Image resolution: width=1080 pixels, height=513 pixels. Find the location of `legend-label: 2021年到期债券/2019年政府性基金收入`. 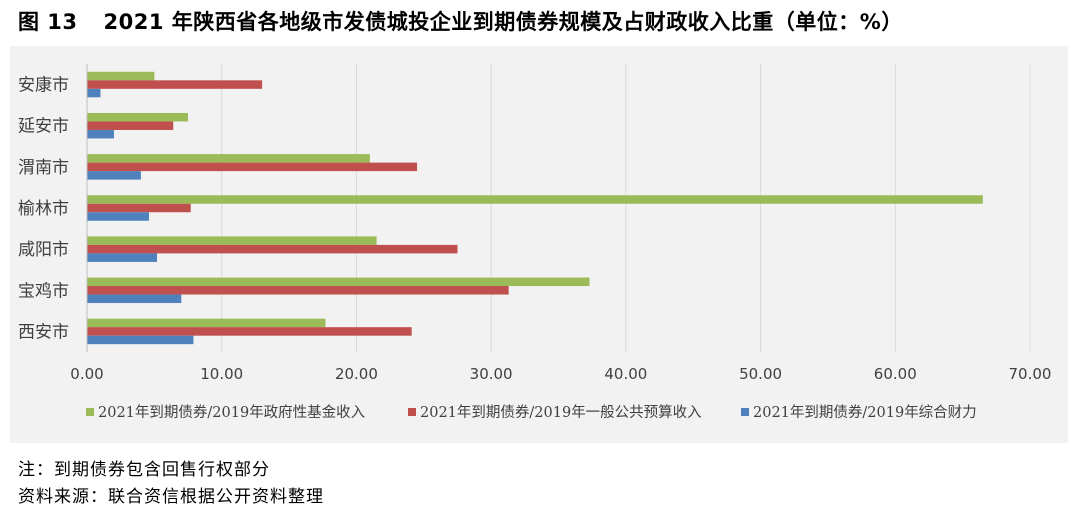

legend-label: 2021年到期债券/2019年政府性基金收入 is located at coordinates (231, 412).